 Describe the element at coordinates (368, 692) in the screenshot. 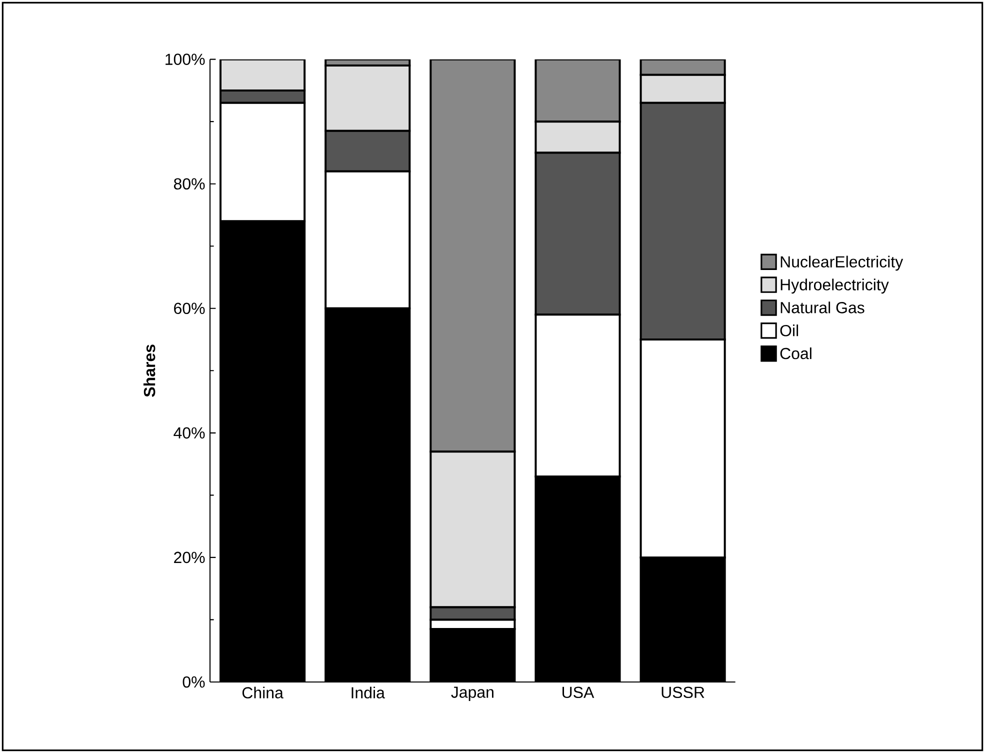

I see `x-tick-label: India` at that location.